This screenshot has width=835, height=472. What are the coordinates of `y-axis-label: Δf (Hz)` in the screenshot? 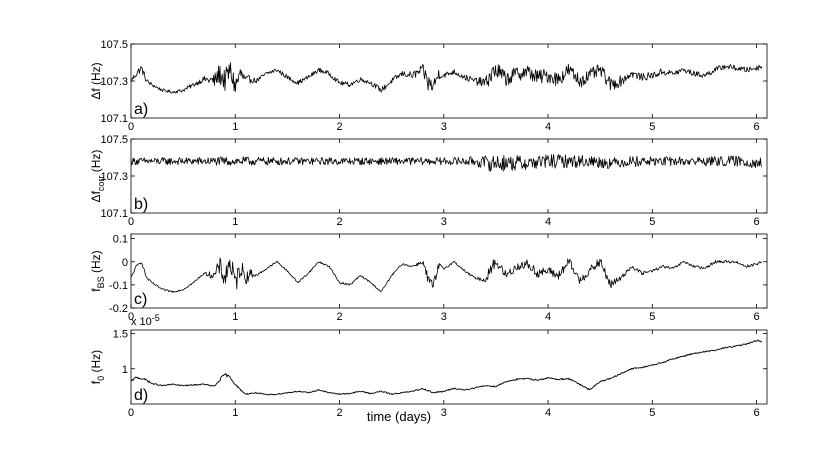 It's located at (96, 80).